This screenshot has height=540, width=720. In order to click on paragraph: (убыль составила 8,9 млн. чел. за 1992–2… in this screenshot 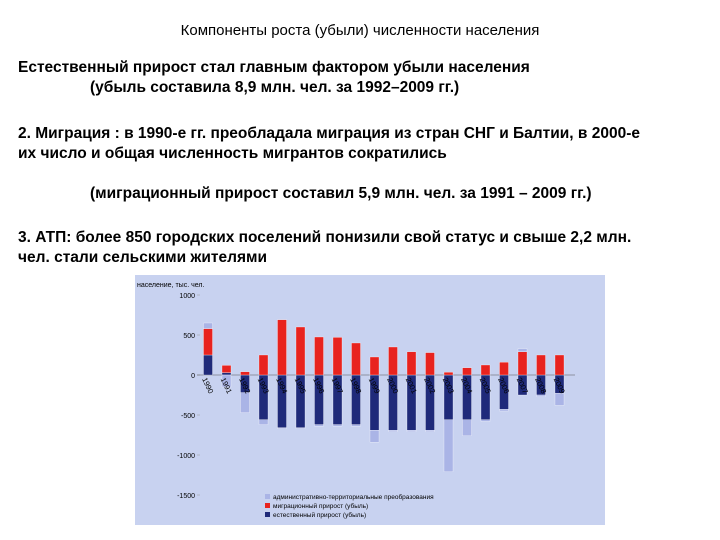, I will do `click(275, 87)`.